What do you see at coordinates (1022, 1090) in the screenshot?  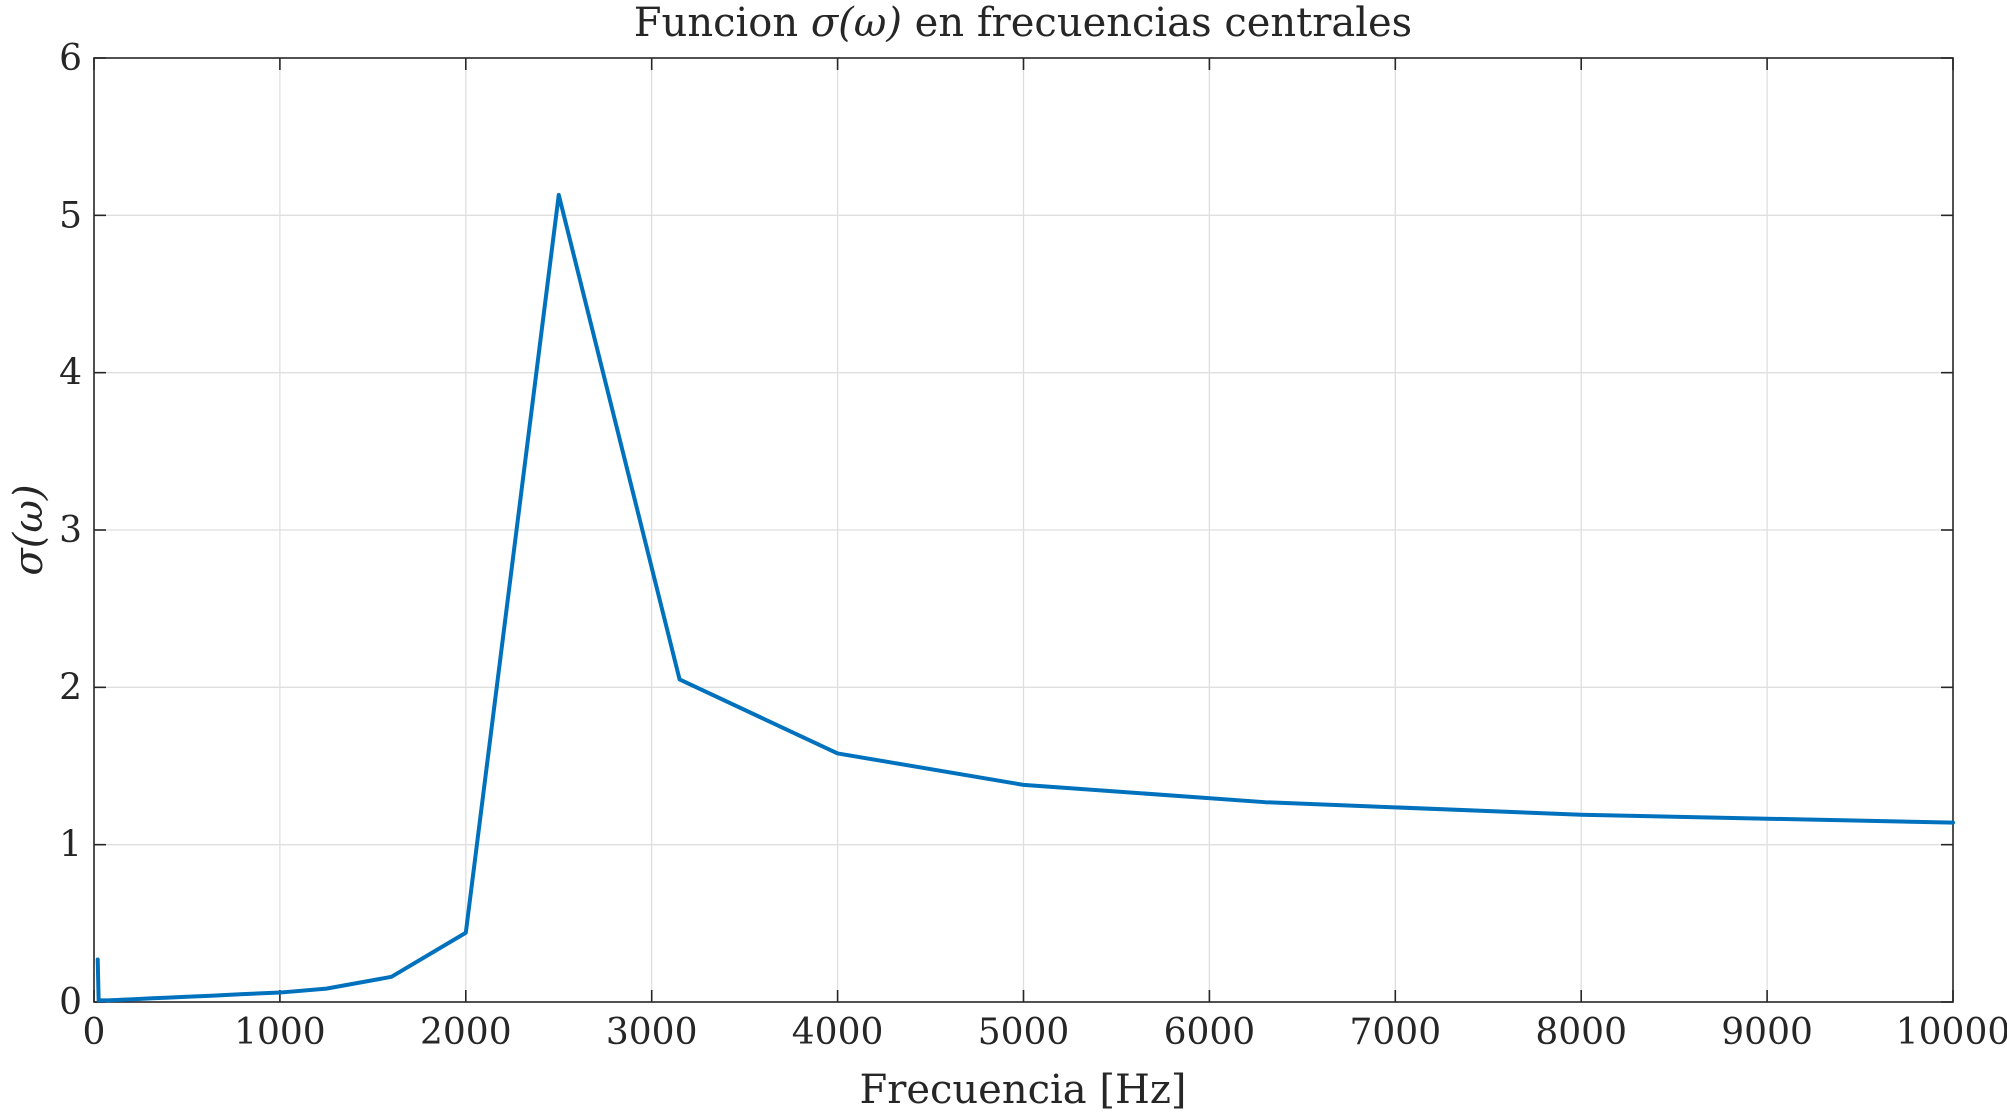 I see `x-axis-label: Frecuencia [Hz]` at bounding box center [1022, 1090].